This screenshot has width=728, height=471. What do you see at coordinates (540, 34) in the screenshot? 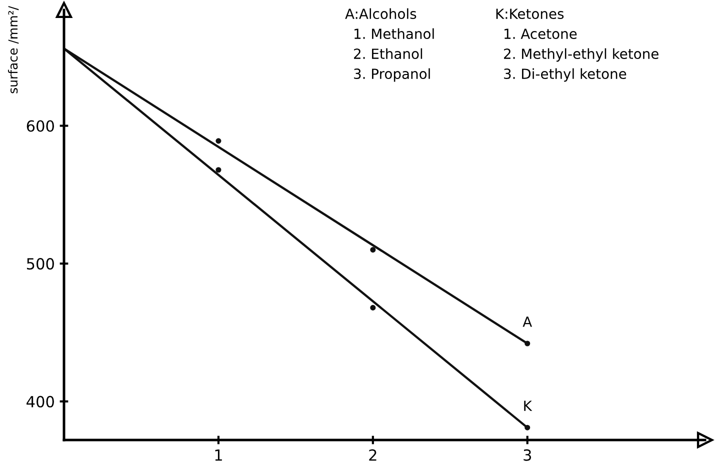
I see `annotation: 1. Acetone` at bounding box center [540, 34].